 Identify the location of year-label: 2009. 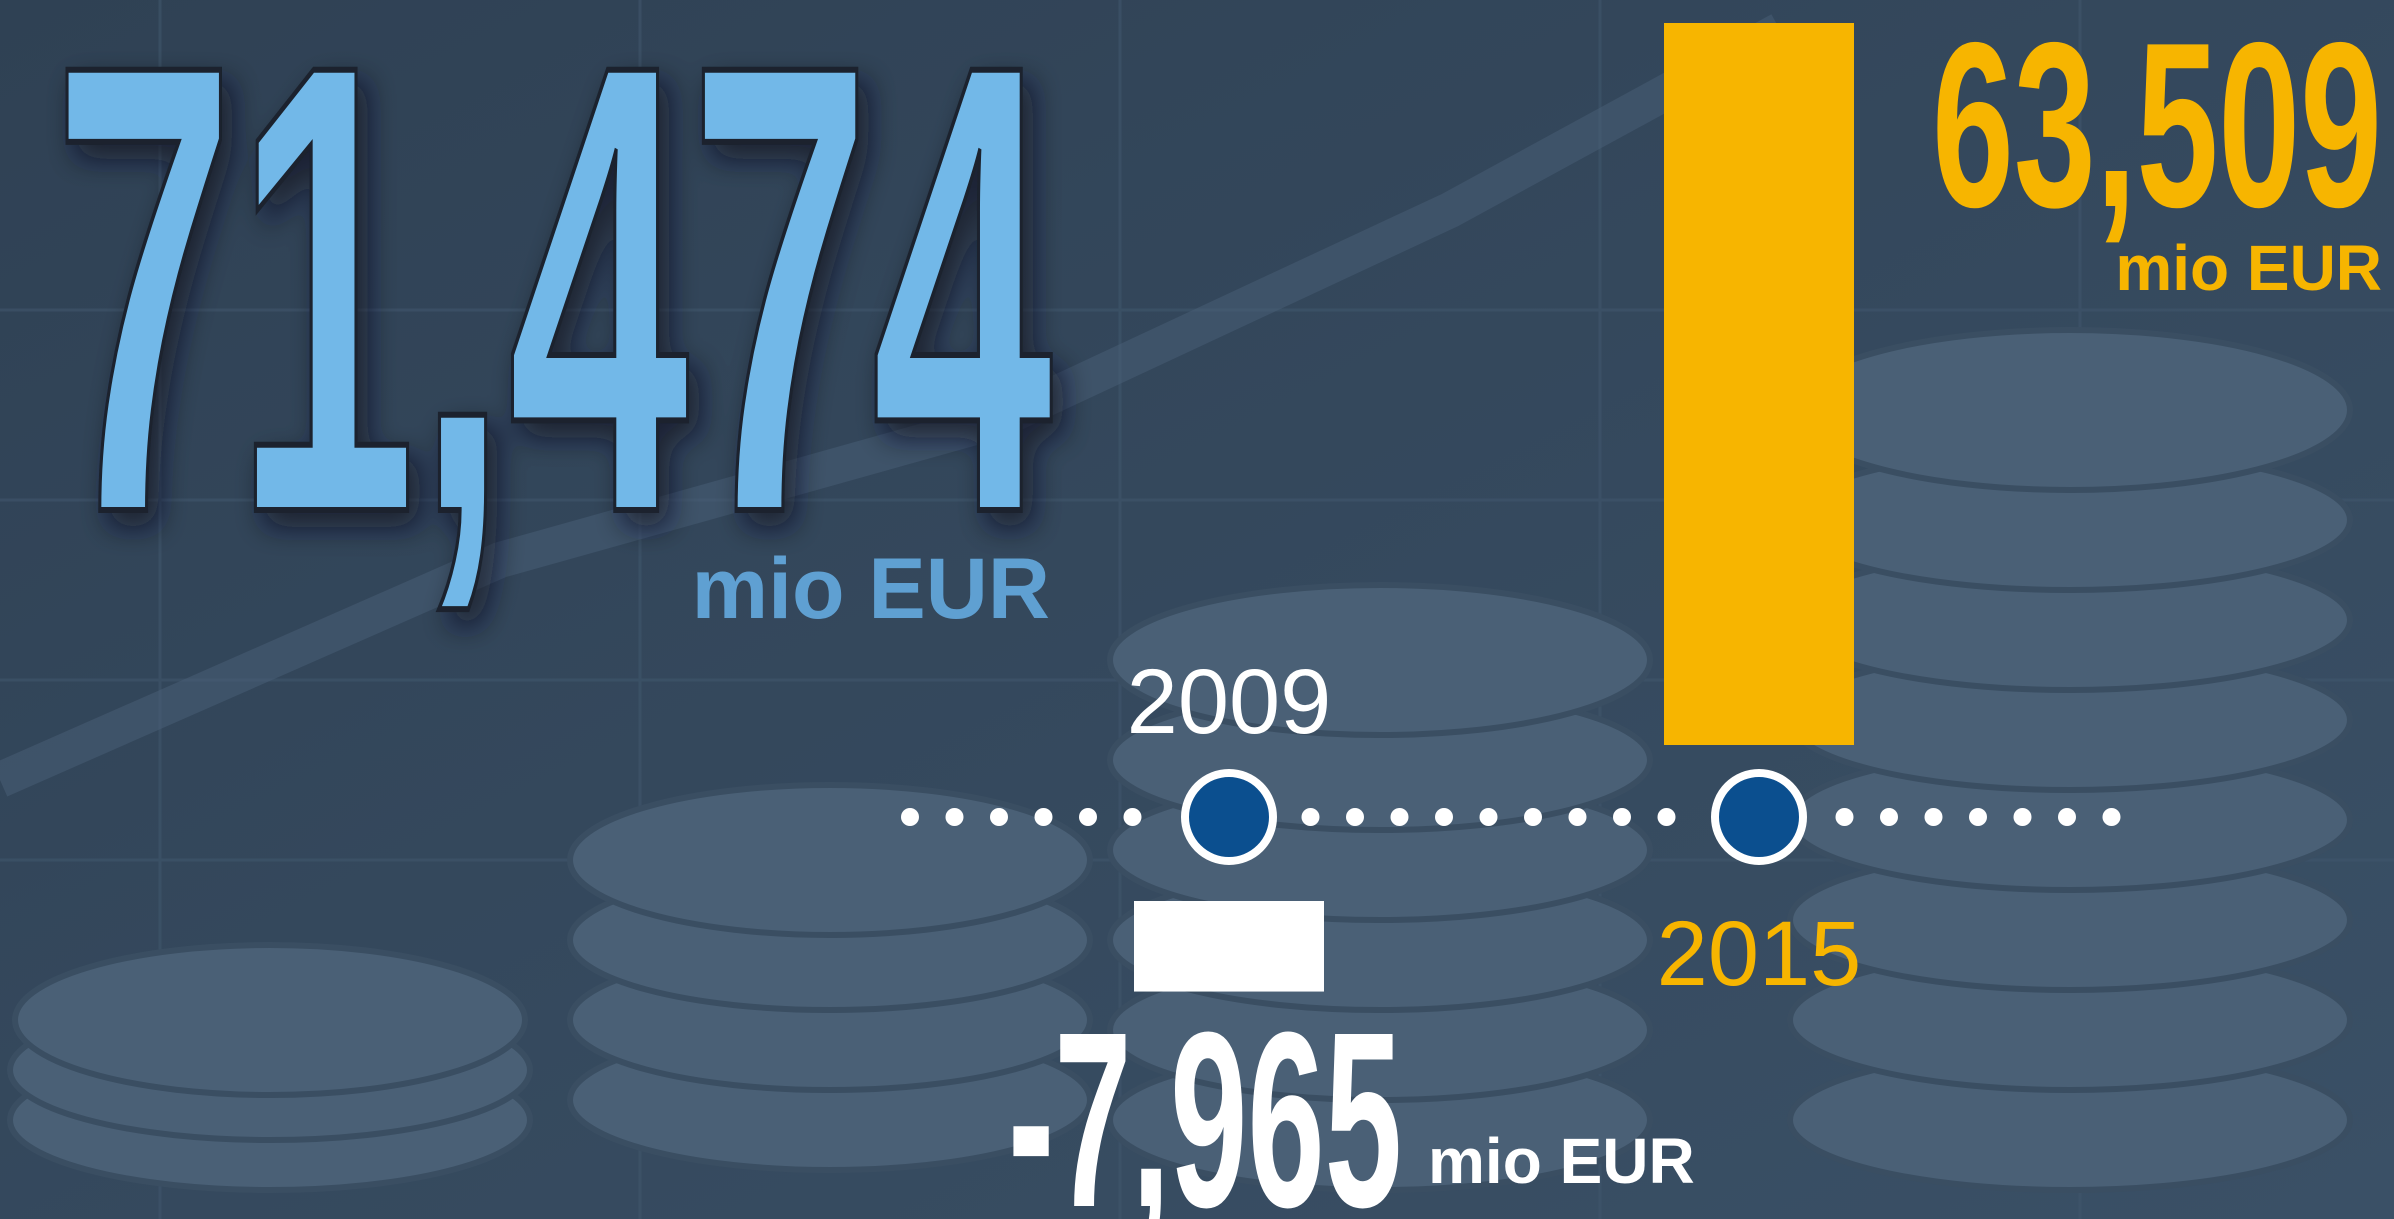
(1229, 702).